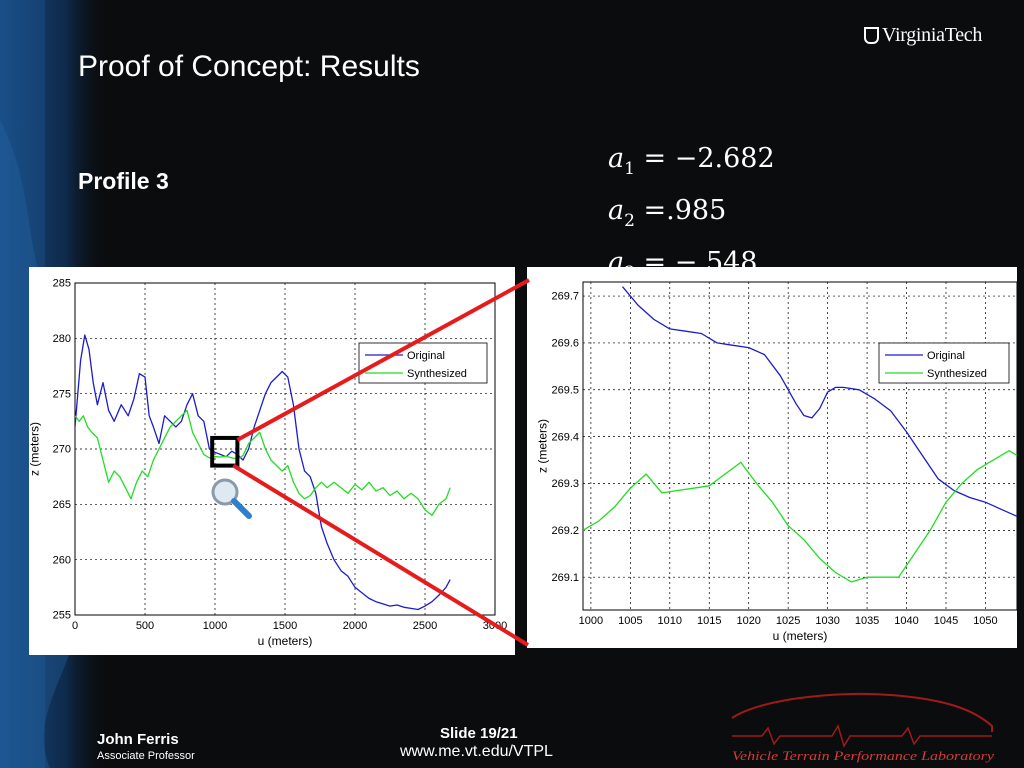 The width and height of the screenshot is (1024, 768). I want to click on y-tick-label: 269.4, so click(565, 437).